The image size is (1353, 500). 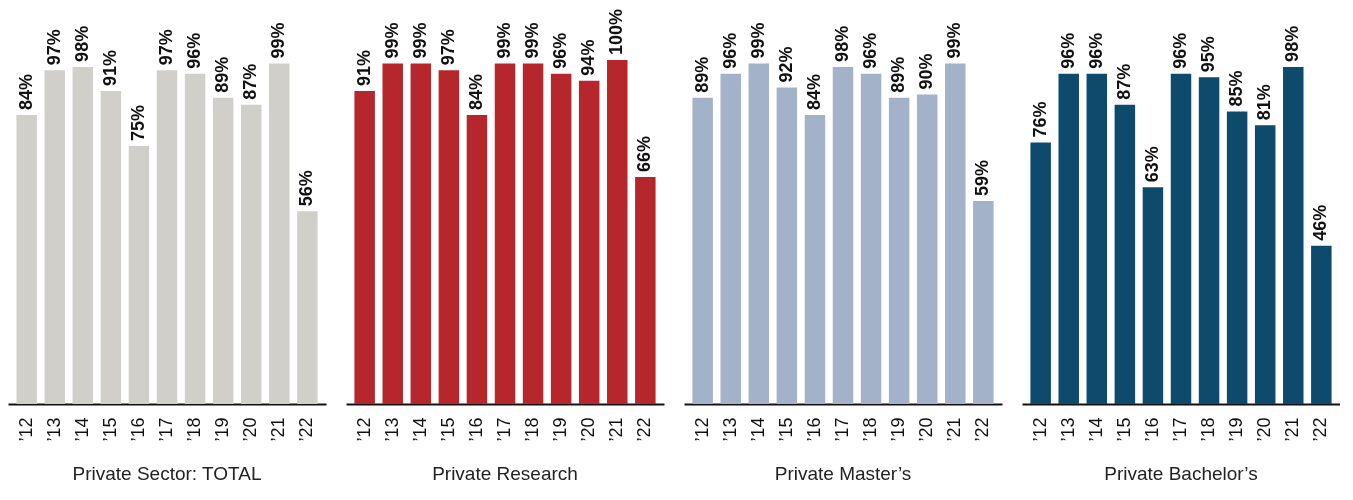 I want to click on data-label: 63%, so click(x=1151, y=164).